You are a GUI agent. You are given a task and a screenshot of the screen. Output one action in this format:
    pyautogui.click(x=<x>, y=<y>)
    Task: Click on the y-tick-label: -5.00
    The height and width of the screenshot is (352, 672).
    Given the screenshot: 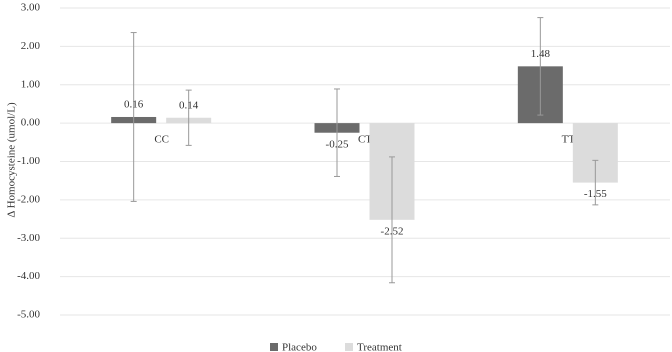 What is the action you would take?
    pyautogui.click(x=28, y=315)
    